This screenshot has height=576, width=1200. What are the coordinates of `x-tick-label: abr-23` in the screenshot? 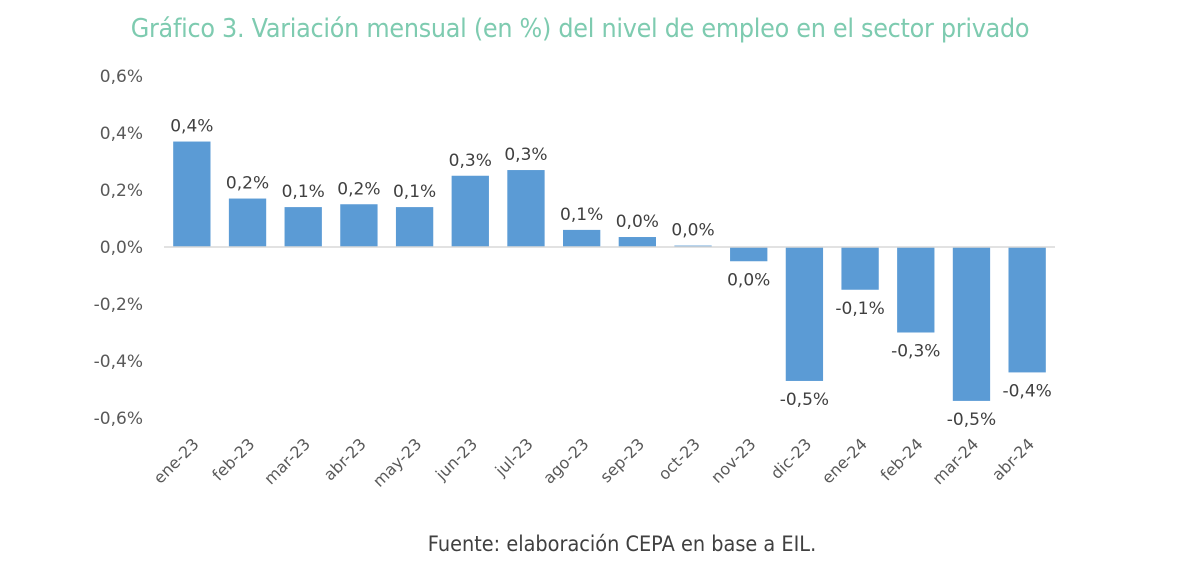 It's located at (345, 459).